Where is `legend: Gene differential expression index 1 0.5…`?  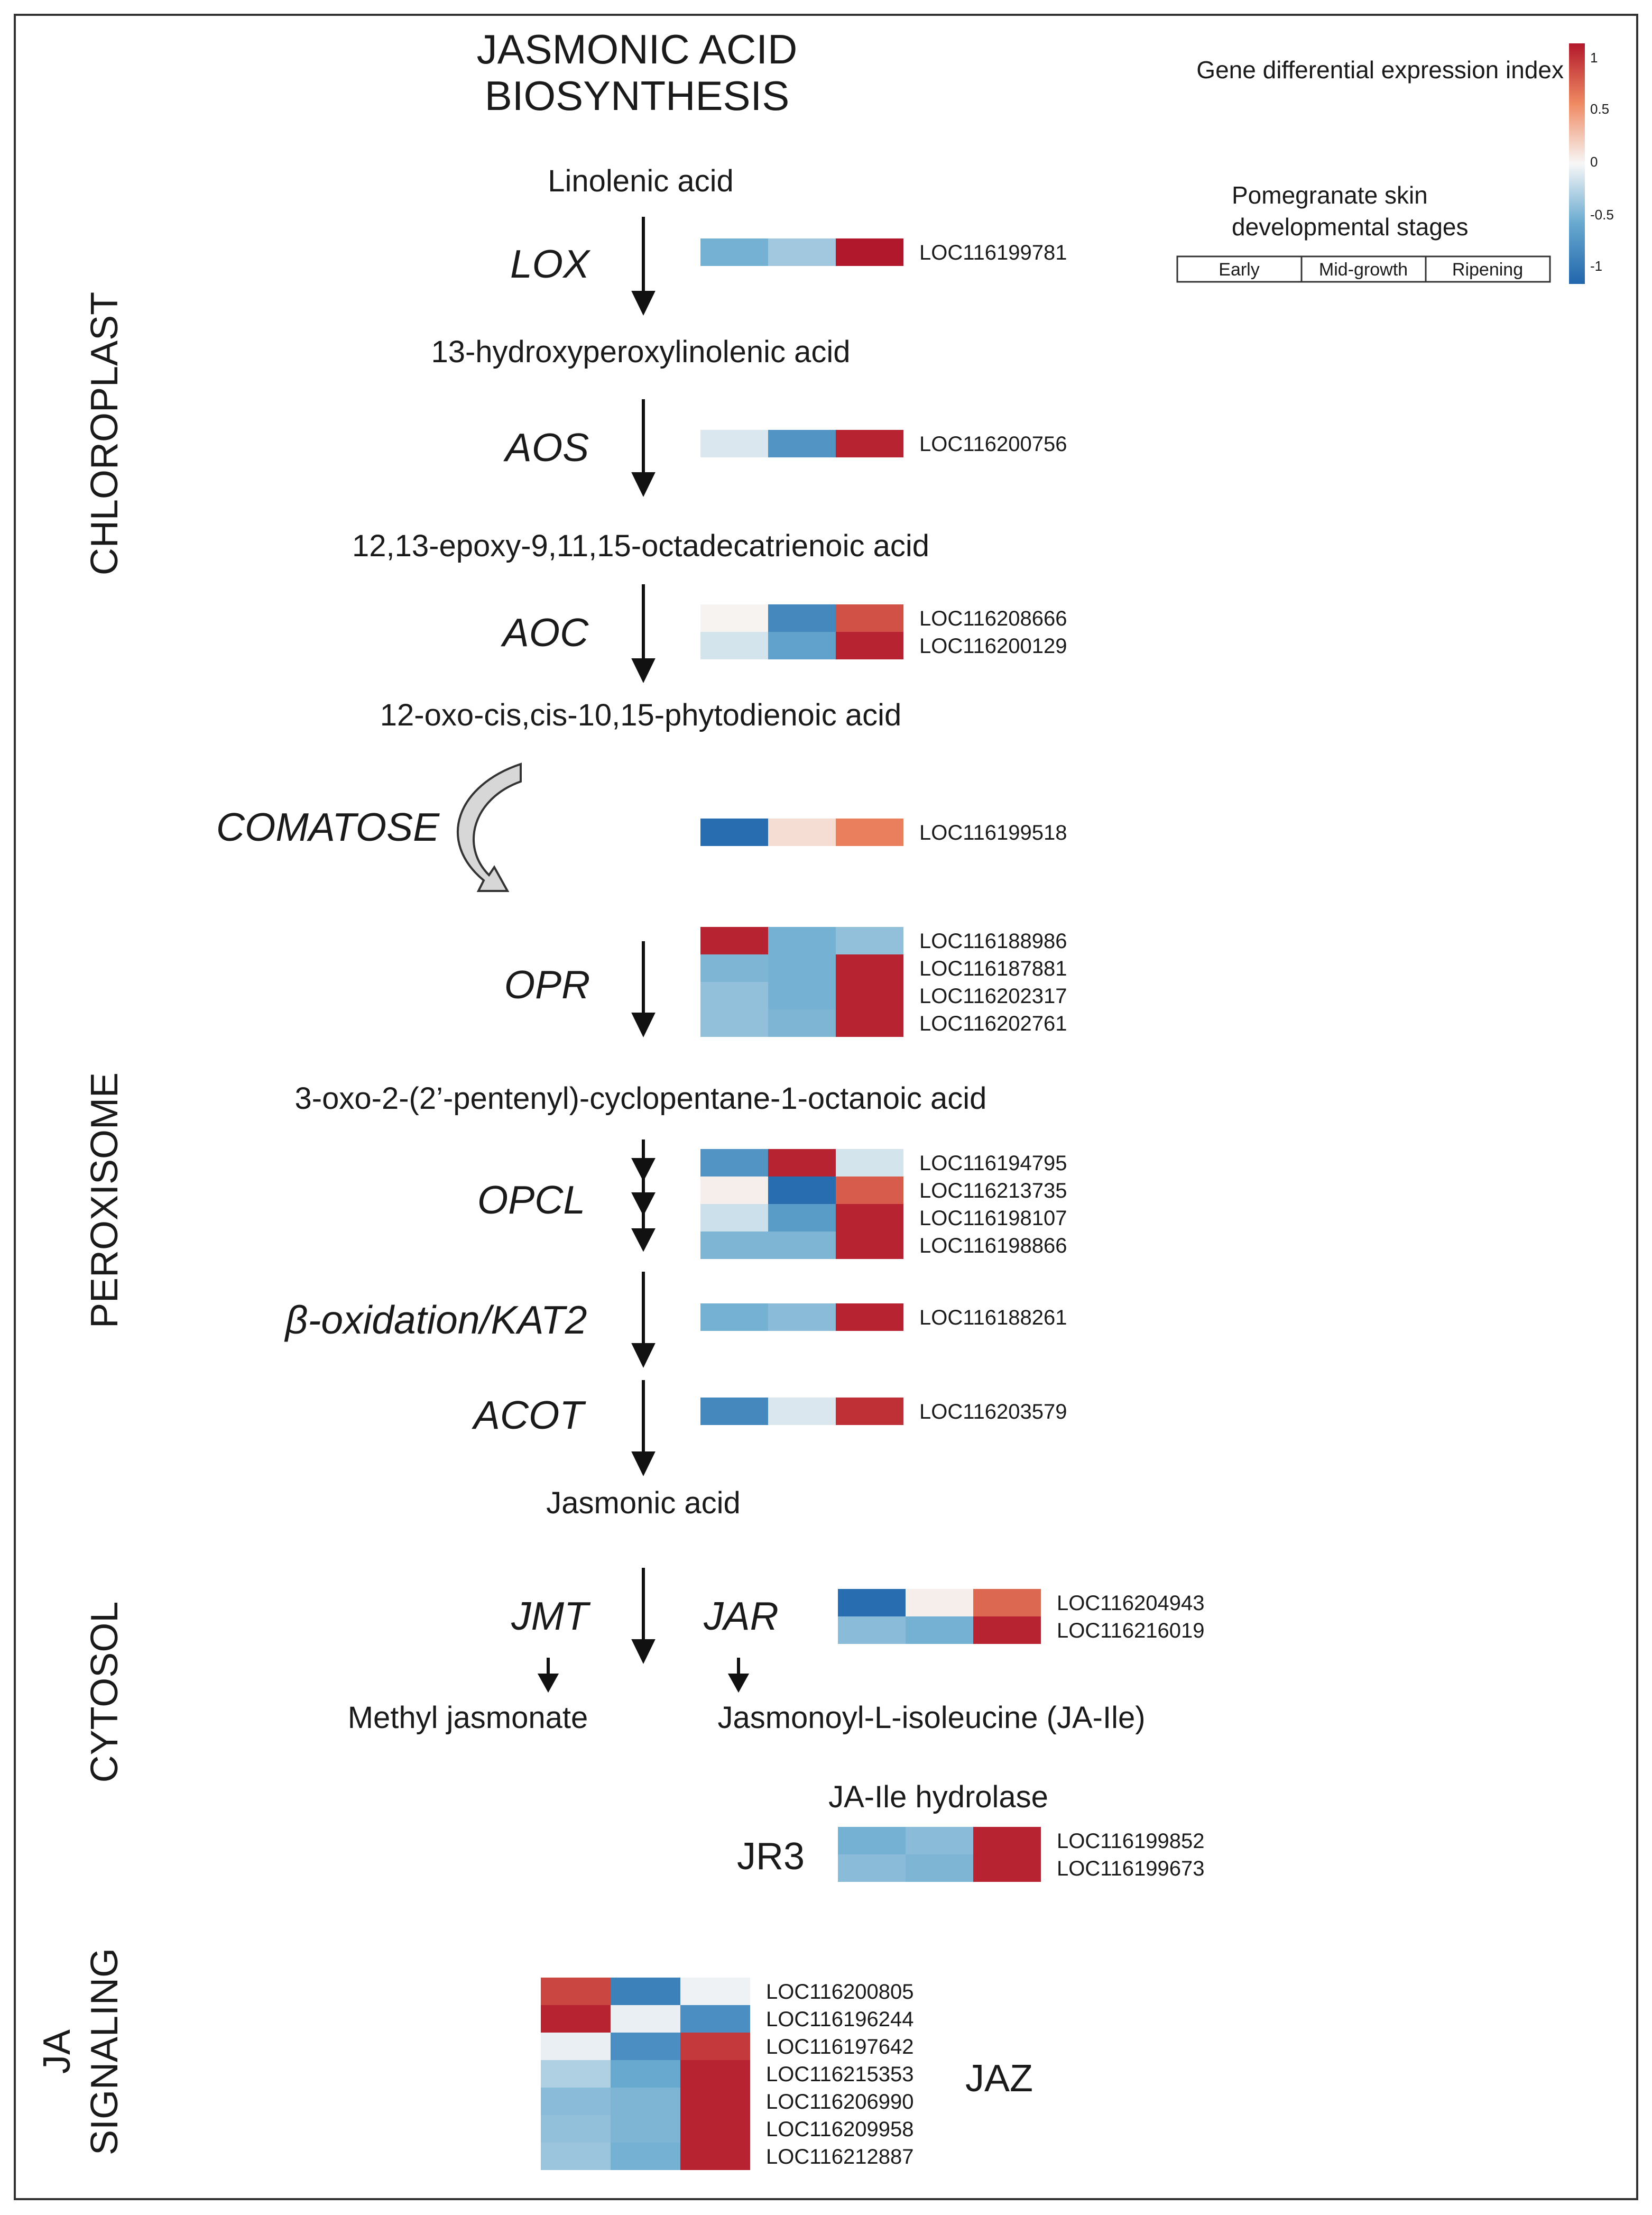
legend: Gene differential expression index 1 0.5… is located at coordinates (1395, 163).